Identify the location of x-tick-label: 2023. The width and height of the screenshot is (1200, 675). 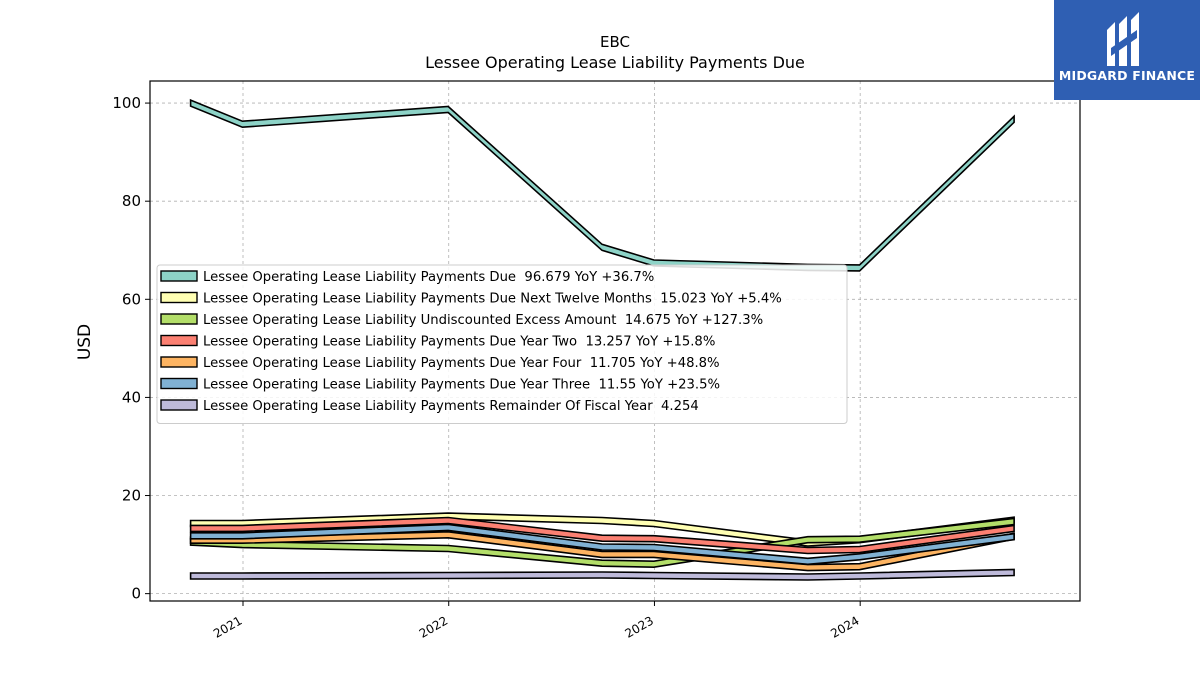
(639, 626).